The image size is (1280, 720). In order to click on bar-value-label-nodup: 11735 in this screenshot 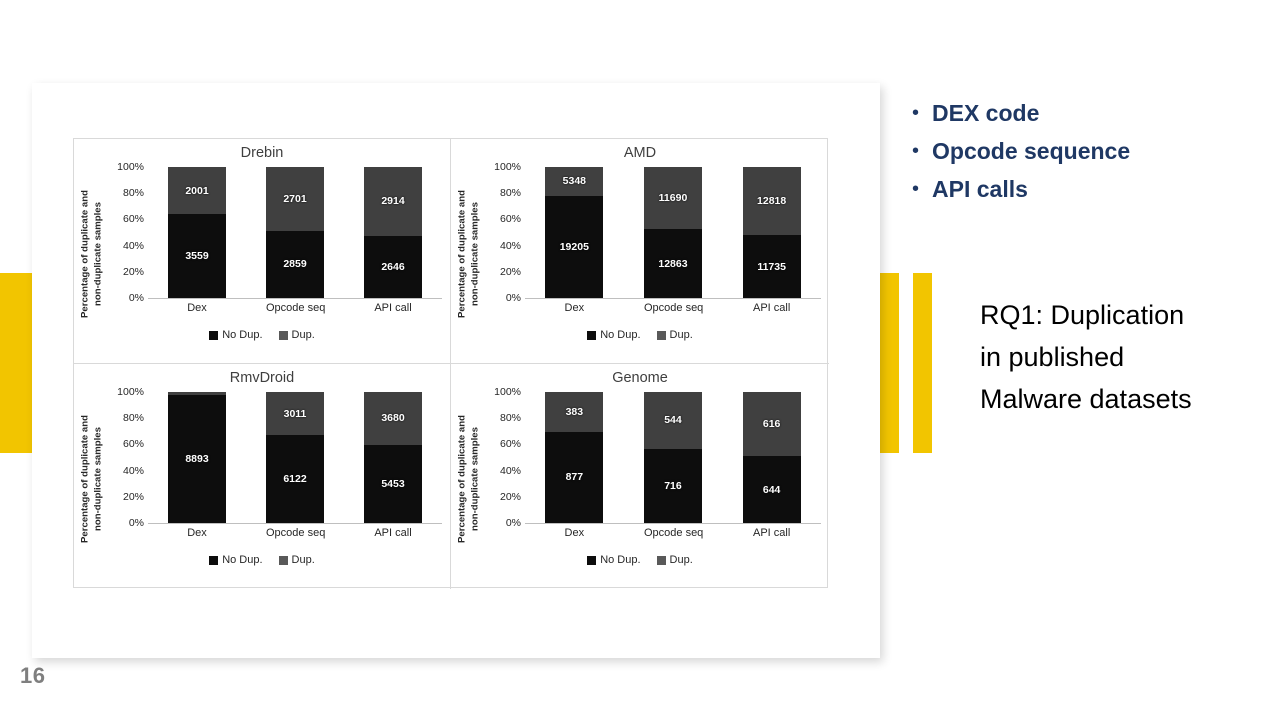, I will do `click(771, 266)`.